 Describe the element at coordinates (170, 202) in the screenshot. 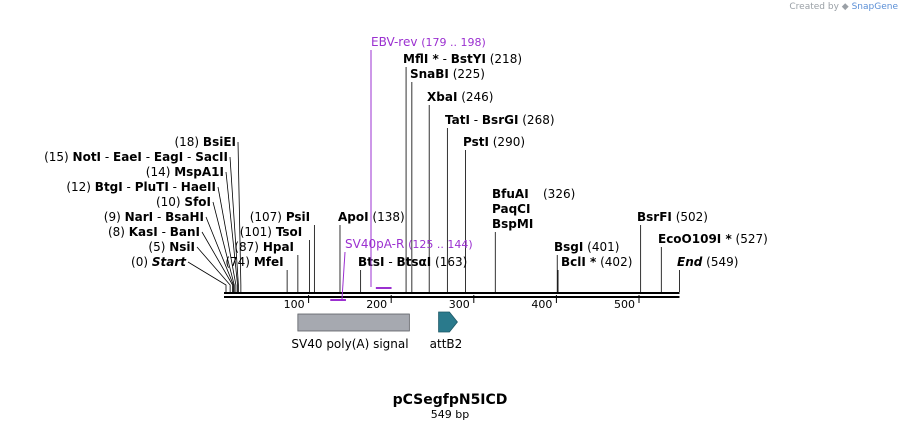

I see `site-position: (10)` at that location.